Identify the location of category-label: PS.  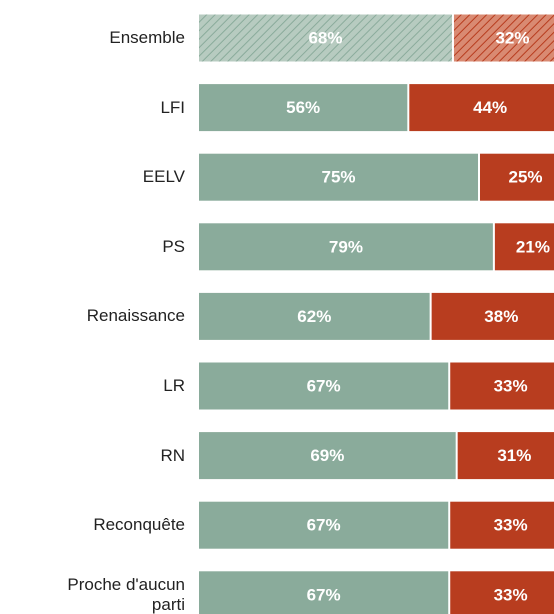
(173, 246).